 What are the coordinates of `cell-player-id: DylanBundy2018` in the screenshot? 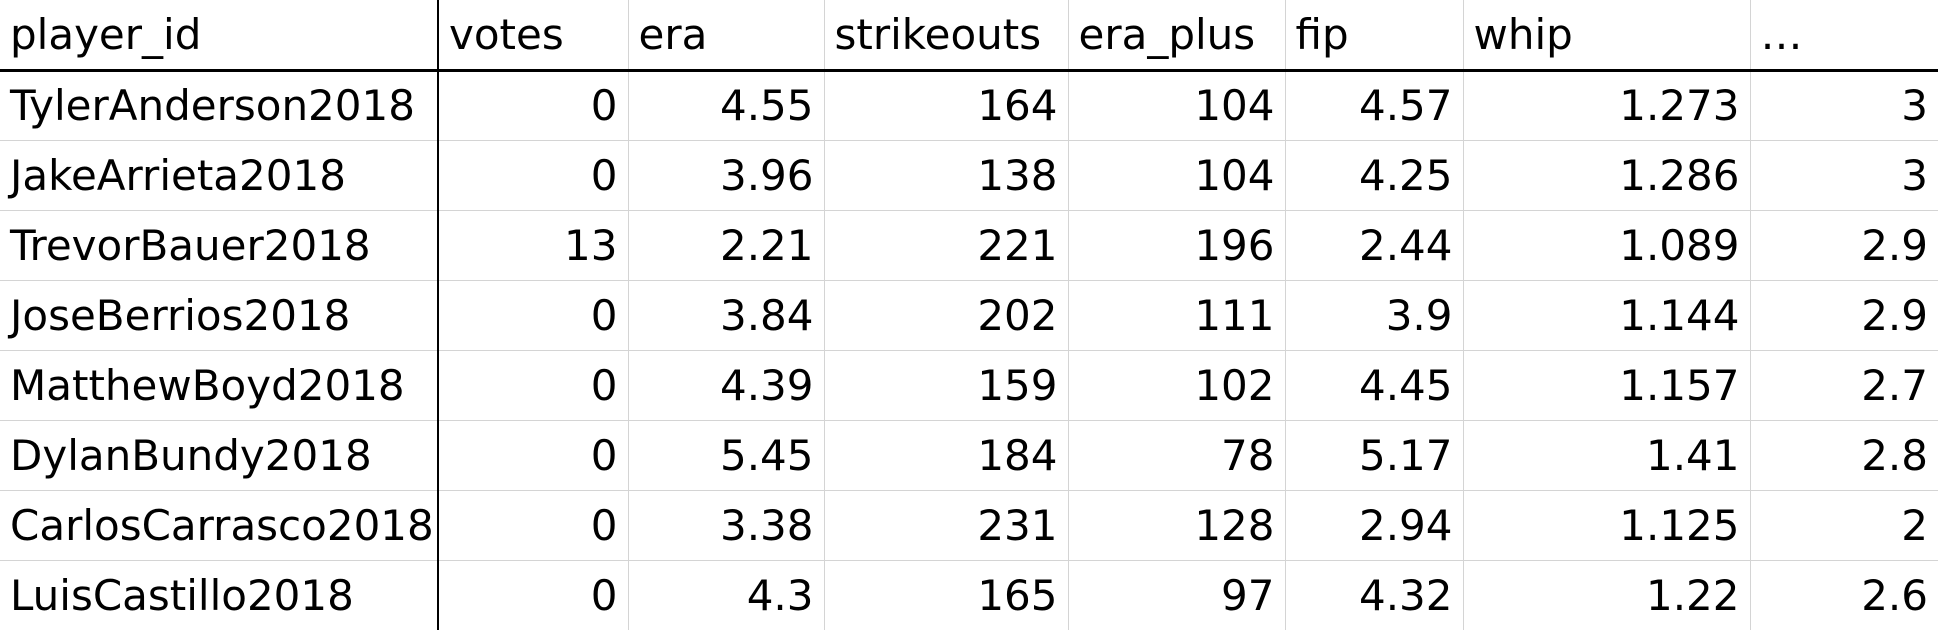 It's located at (219, 455).